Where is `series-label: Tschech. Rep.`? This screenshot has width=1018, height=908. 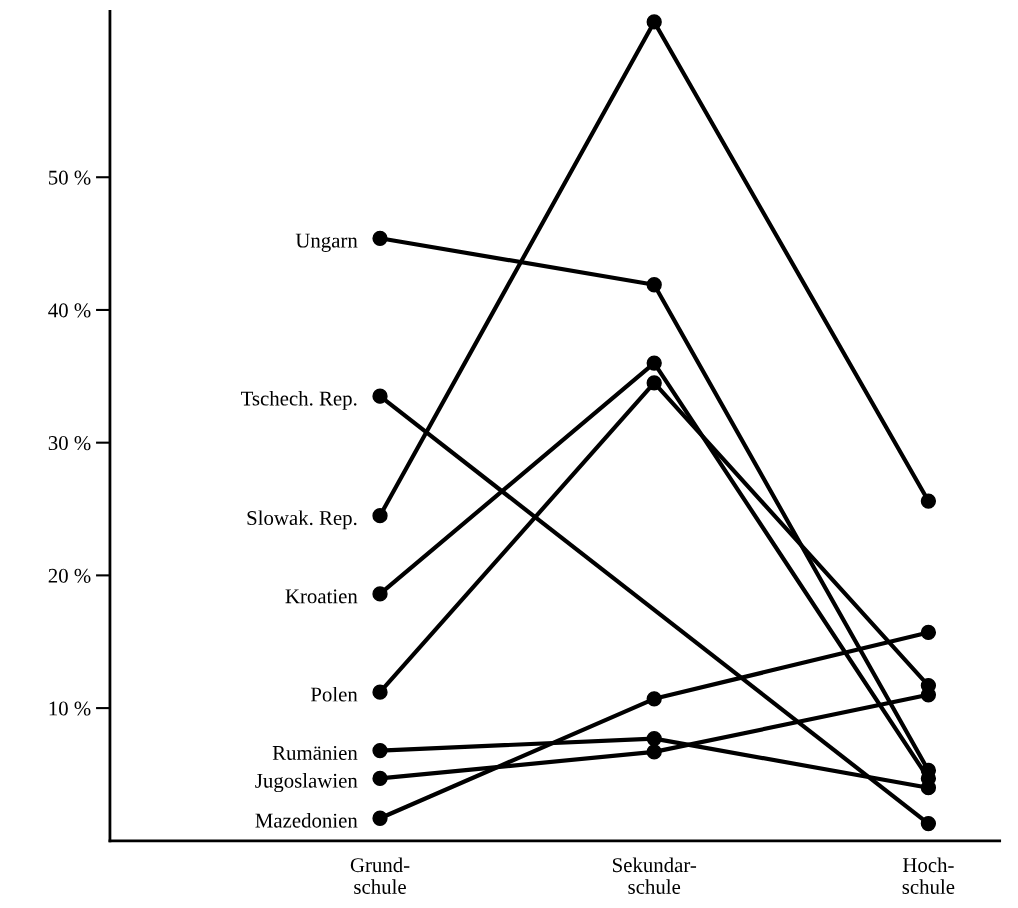
series-label: Tschech. Rep. is located at coordinates (299, 400).